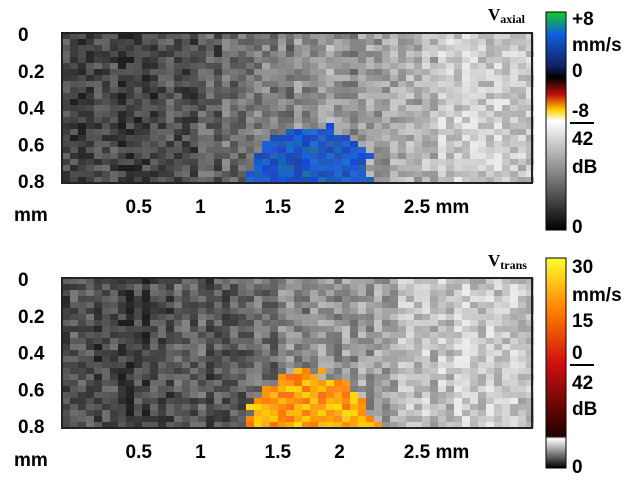 The image size is (642, 483). What do you see at coordinates (436, 207) in the screenshot?
I see `x-tick-label: 2.5 mm` at bounding box center [436, 207].